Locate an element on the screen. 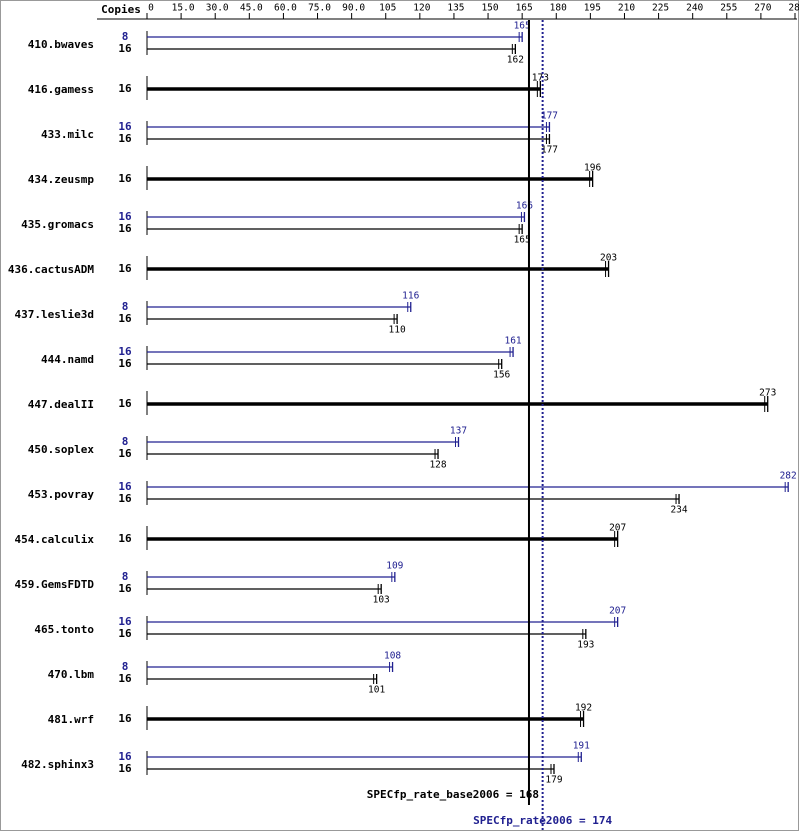  x-tick-label: 75.0 is located at coordinates (319, 8).